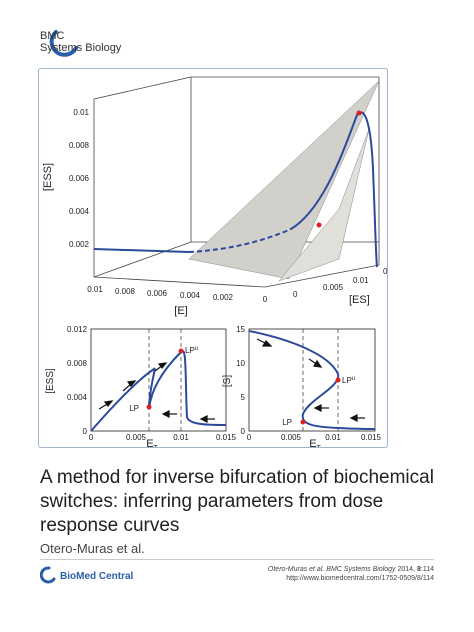 This screenshot has width=474, height=632. What do you see at coordinates (79, 244) in the screenshot?
I see `z-tick-label: 0.002` at bounding box center [79, 244].